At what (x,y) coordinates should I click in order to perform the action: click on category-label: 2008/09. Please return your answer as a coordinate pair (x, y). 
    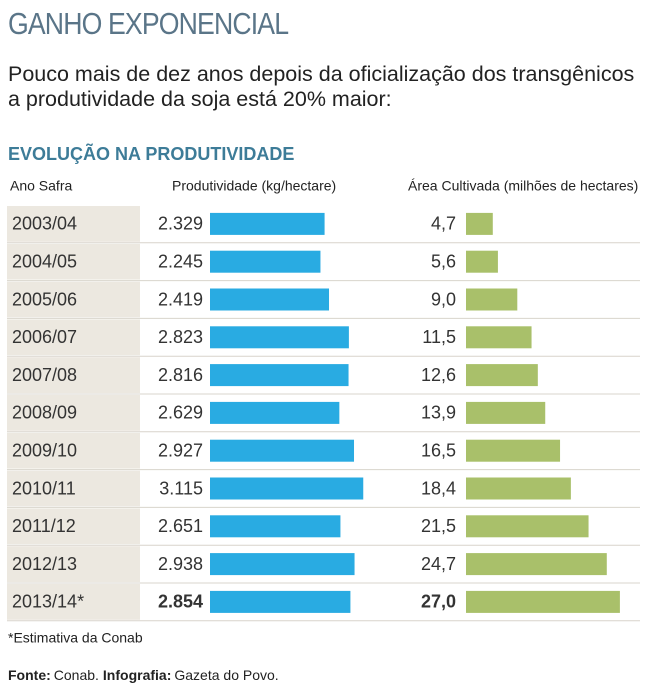
    Looking at the image, I should click on (44, 413).